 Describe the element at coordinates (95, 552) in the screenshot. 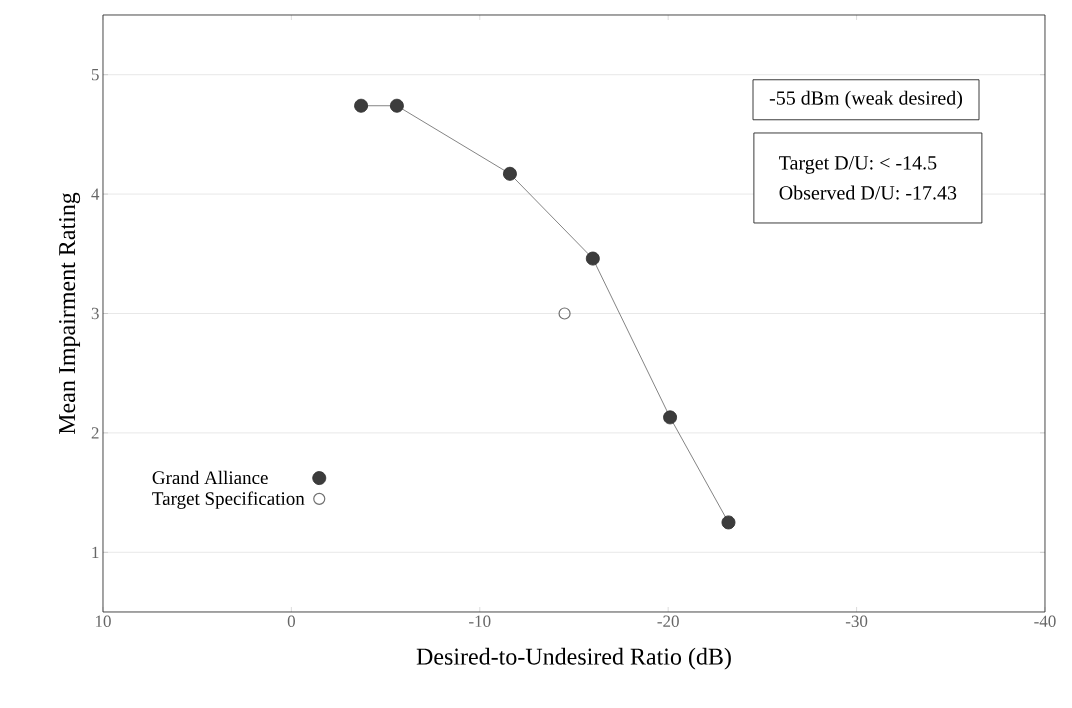

I see `y-tick-label: 1` at that location.